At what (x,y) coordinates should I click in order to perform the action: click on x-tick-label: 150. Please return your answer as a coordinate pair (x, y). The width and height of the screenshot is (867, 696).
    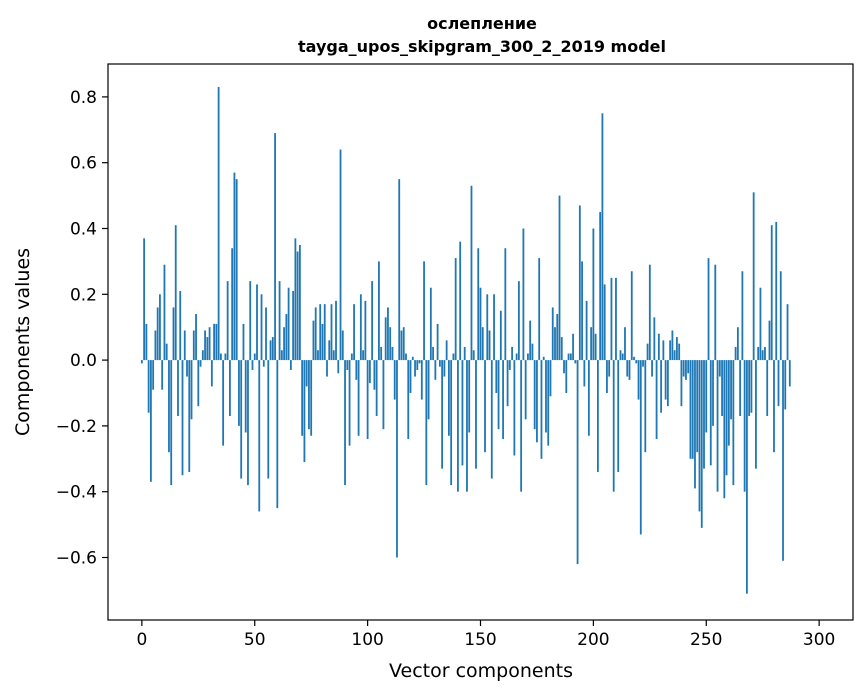
    Looking at the image, I should click on (480, 640).